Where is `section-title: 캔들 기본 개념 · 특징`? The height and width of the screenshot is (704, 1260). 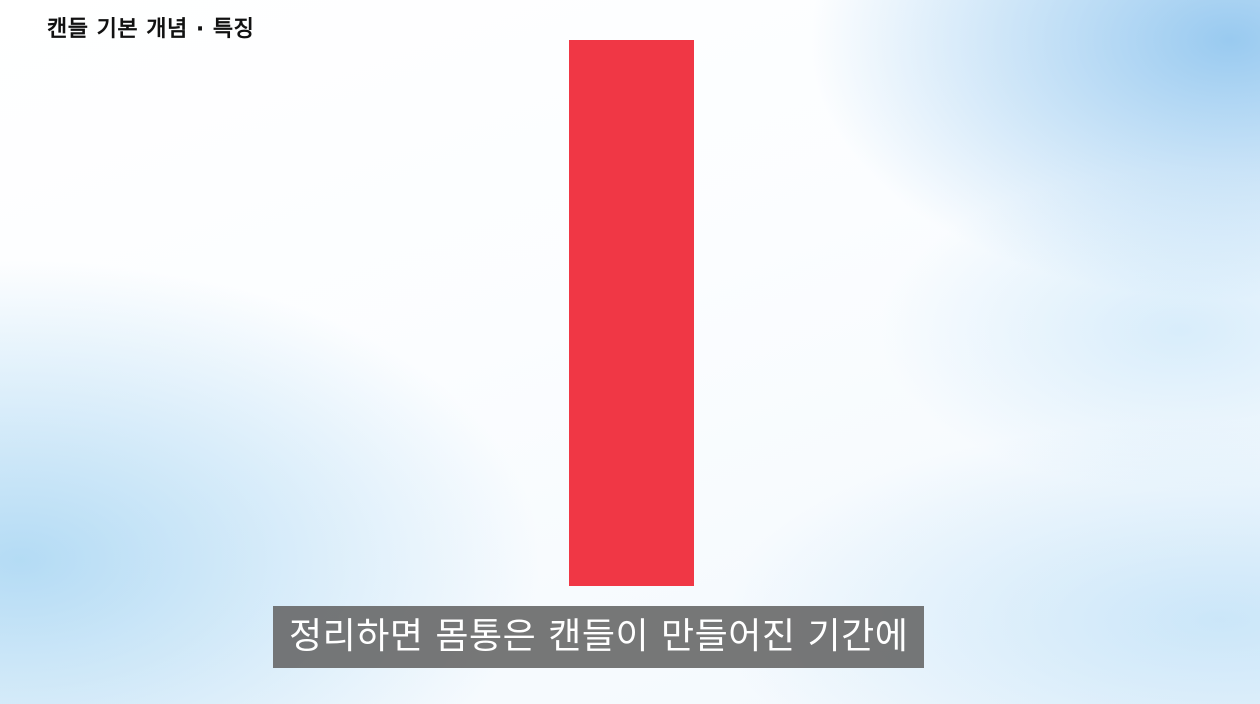 section-title: 캔들 기본 개념 · 특징 is located at coordinates (151, 29).